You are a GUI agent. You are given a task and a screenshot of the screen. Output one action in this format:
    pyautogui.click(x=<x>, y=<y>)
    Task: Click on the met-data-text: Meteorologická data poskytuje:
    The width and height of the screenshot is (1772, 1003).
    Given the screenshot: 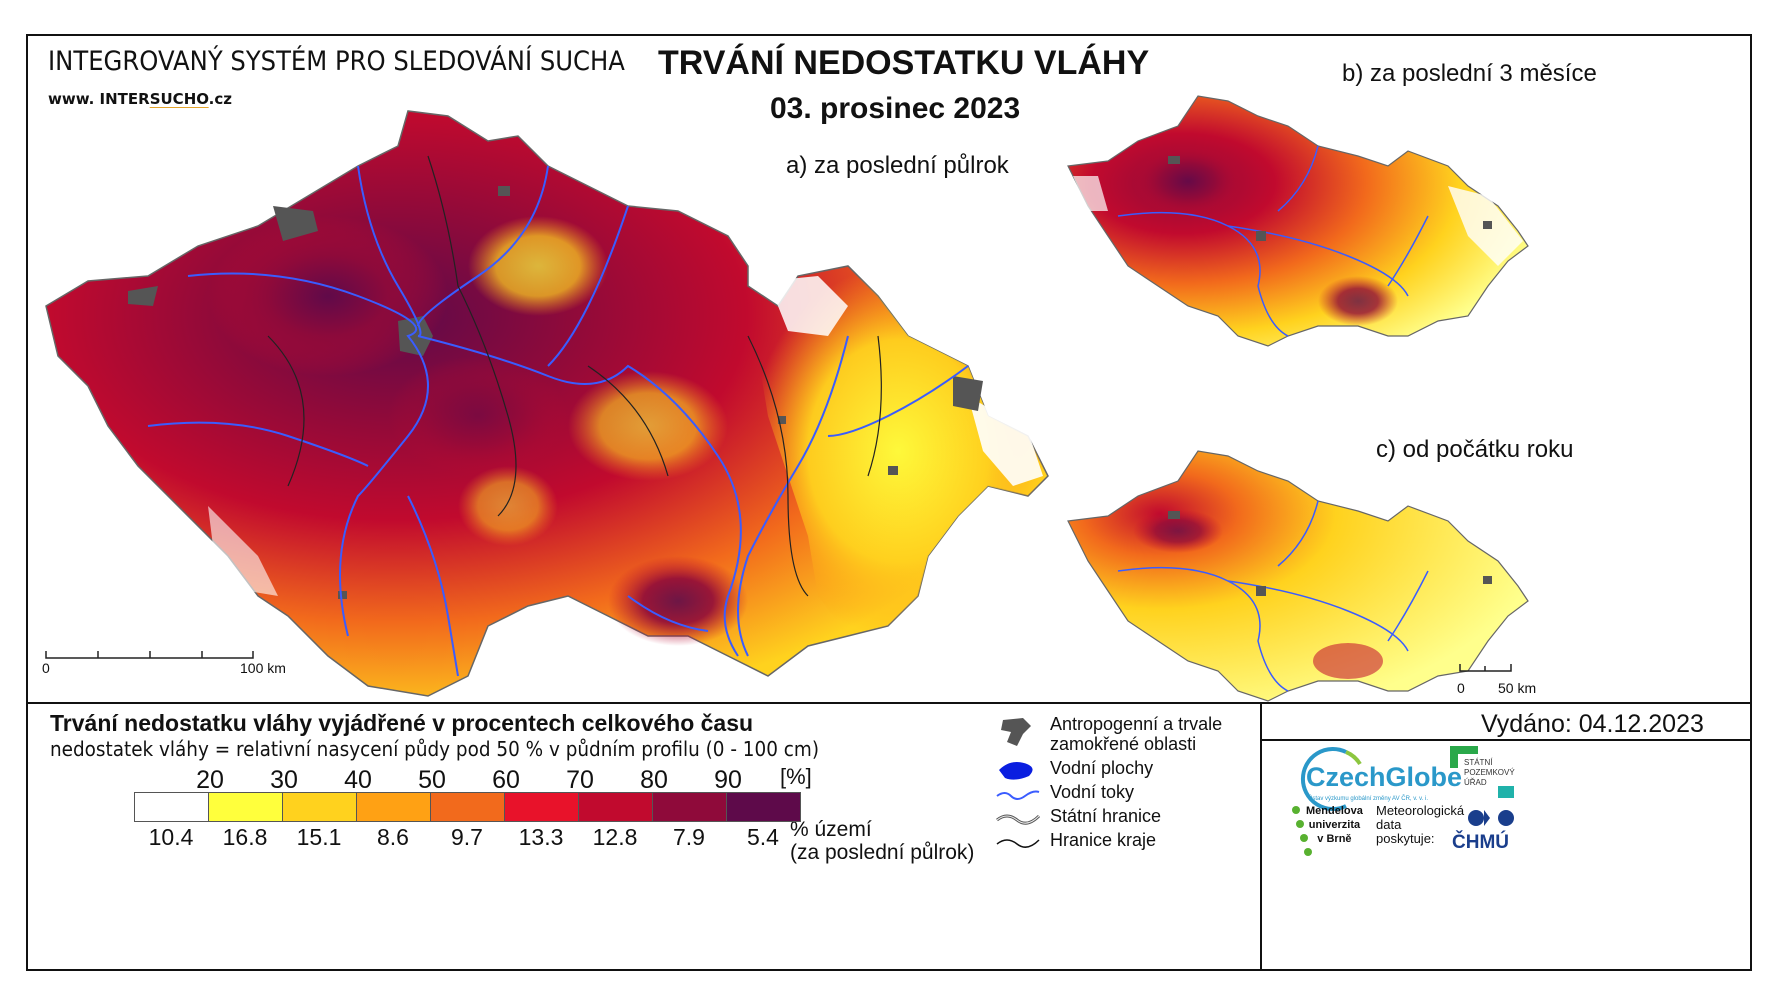 What is the action you would take?
    pyautogui.click(x=1420, y=825)
    